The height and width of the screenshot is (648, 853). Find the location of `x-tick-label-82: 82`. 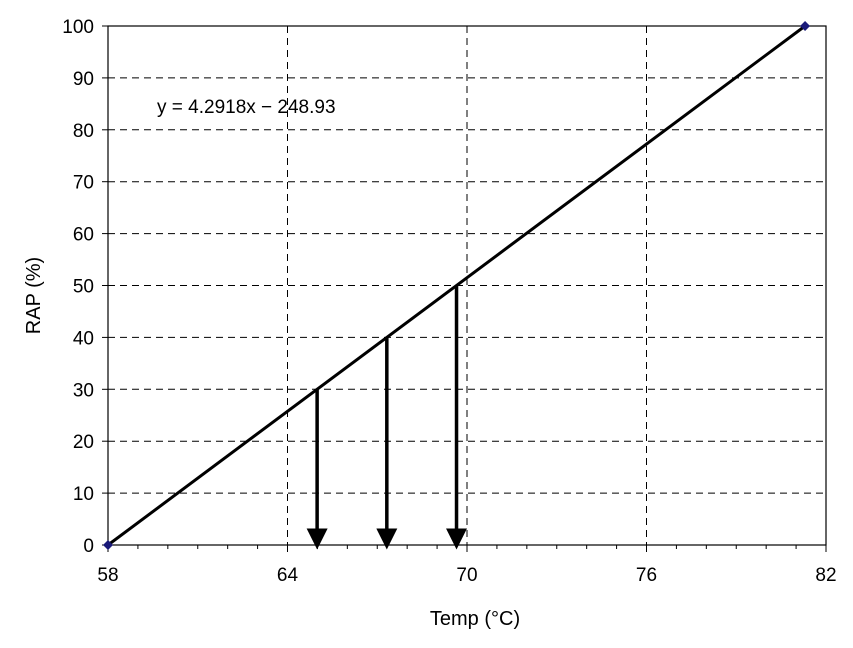

x-tick-label-82: 82 is located at coordinates (825, 575).